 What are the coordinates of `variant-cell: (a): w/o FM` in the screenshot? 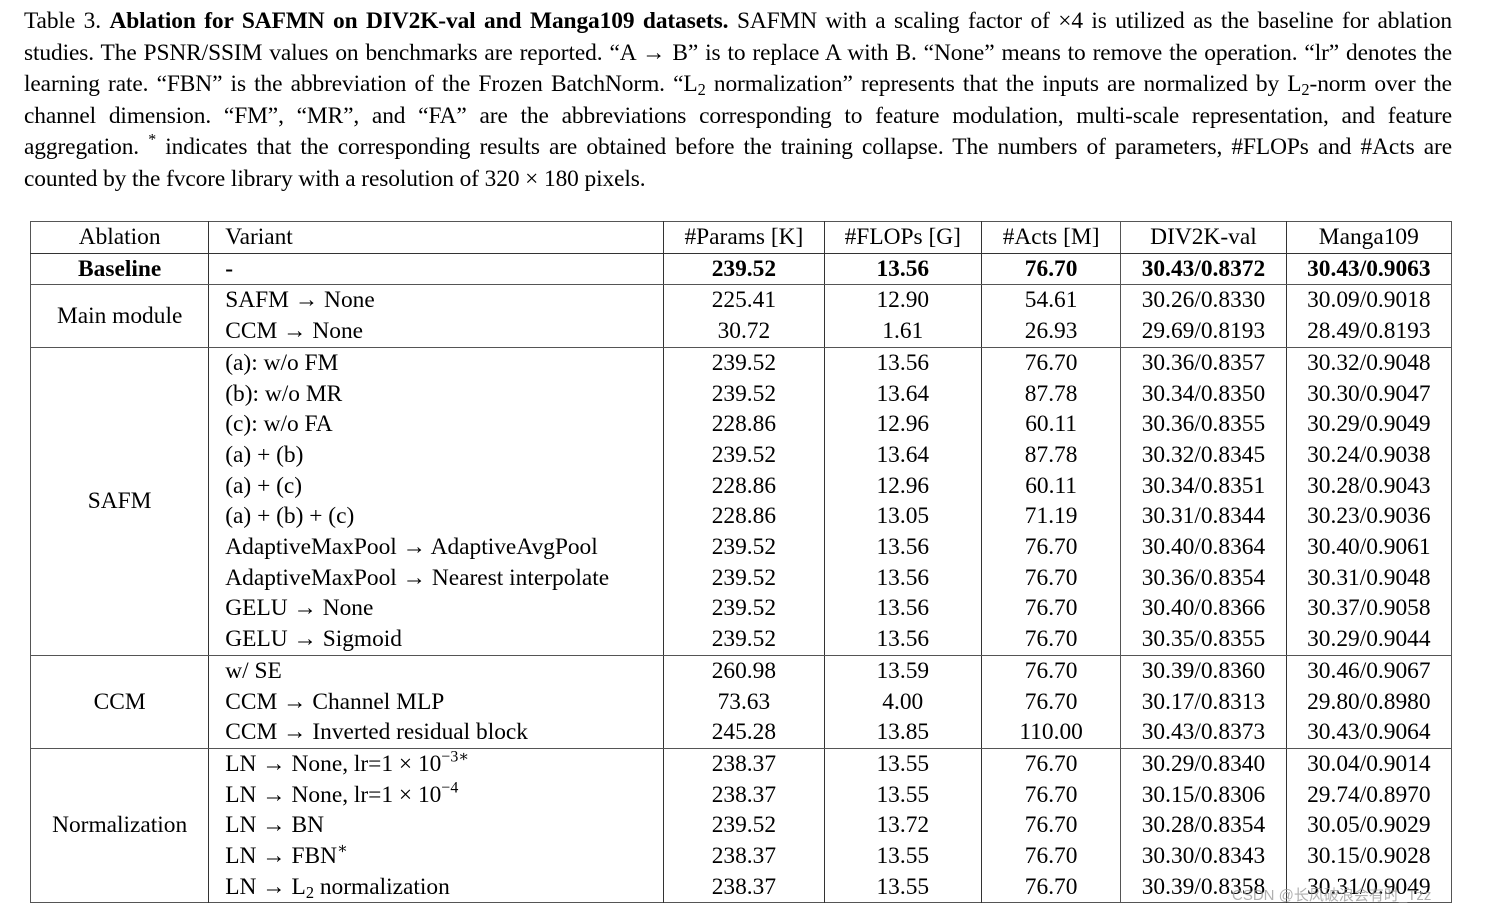 It's located at (436, 363).